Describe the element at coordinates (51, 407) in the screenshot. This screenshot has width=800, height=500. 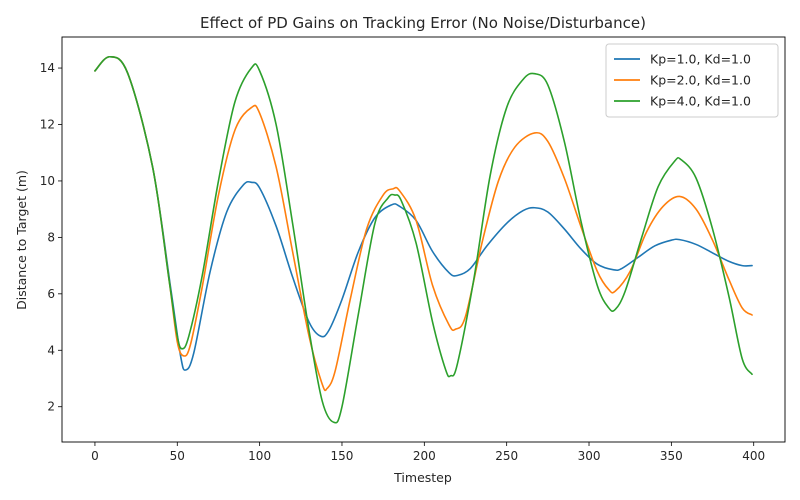
I see `y-tick-label: 2` at that location.